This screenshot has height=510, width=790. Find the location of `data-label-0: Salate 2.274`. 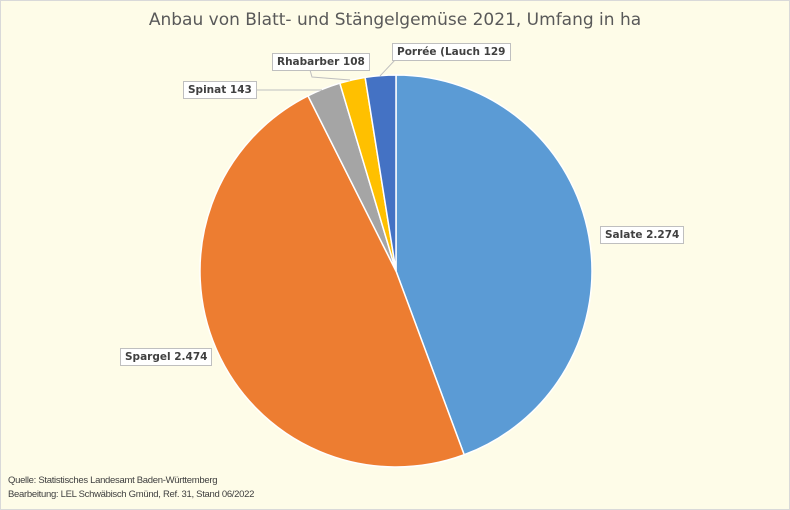

data-label-0: Salate 2.274 is located at coordinates (642, 235).